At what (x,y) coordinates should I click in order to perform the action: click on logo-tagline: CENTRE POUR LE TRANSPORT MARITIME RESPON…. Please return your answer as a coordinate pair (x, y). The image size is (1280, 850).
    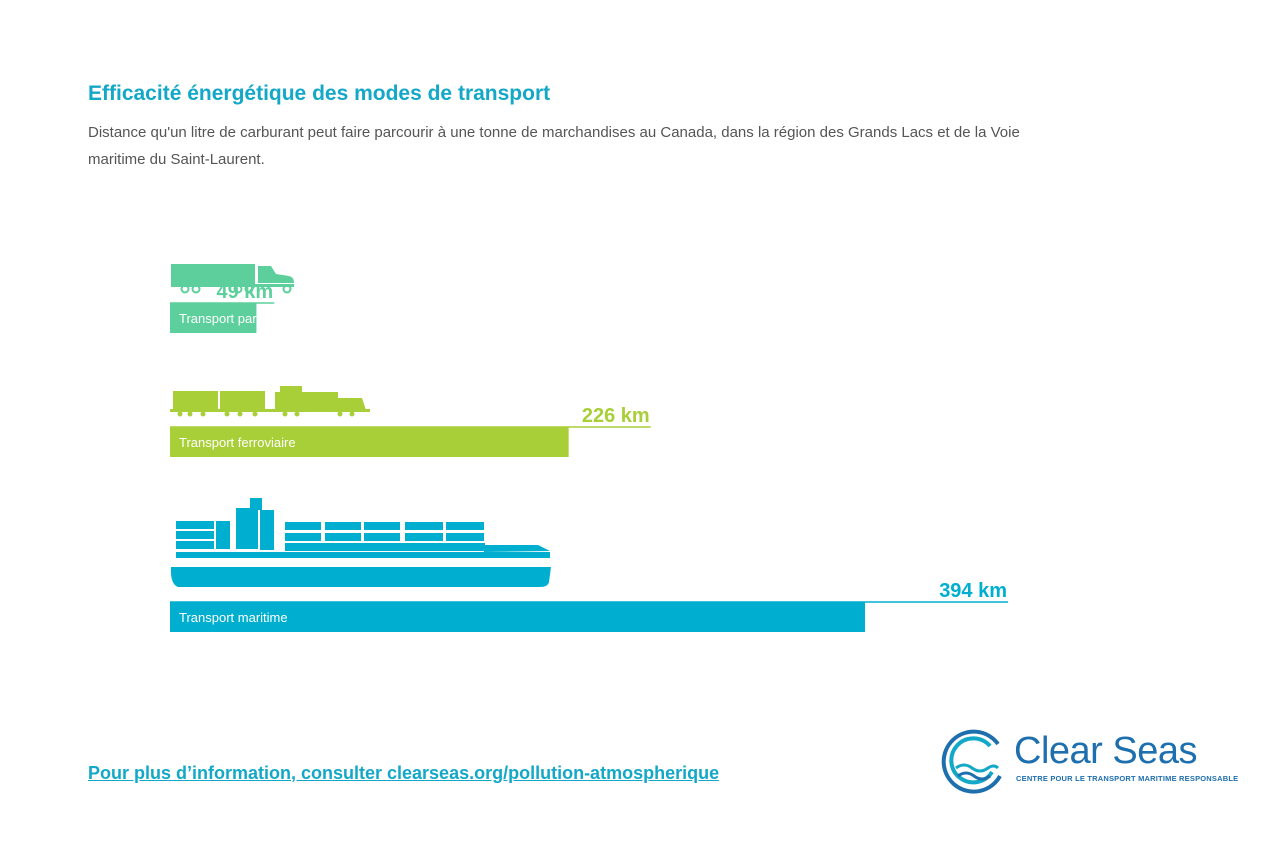
    Looking at the image, I should click on (1127, 778).